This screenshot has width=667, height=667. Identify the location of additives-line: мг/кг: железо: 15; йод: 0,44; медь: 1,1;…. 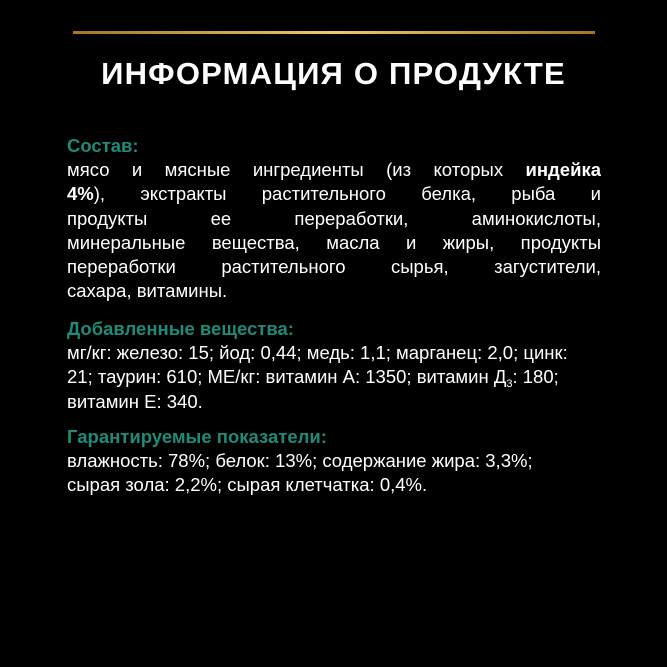
(317, 352).